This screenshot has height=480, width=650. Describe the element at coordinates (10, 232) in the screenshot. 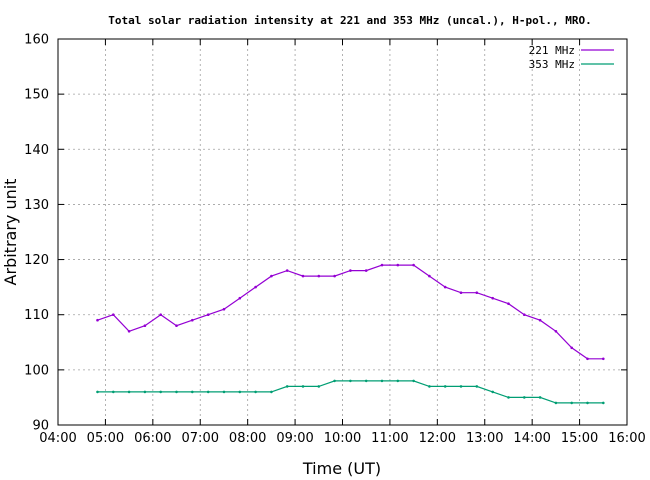

I see `y-axis-label: Arbitrary unit` at that location.